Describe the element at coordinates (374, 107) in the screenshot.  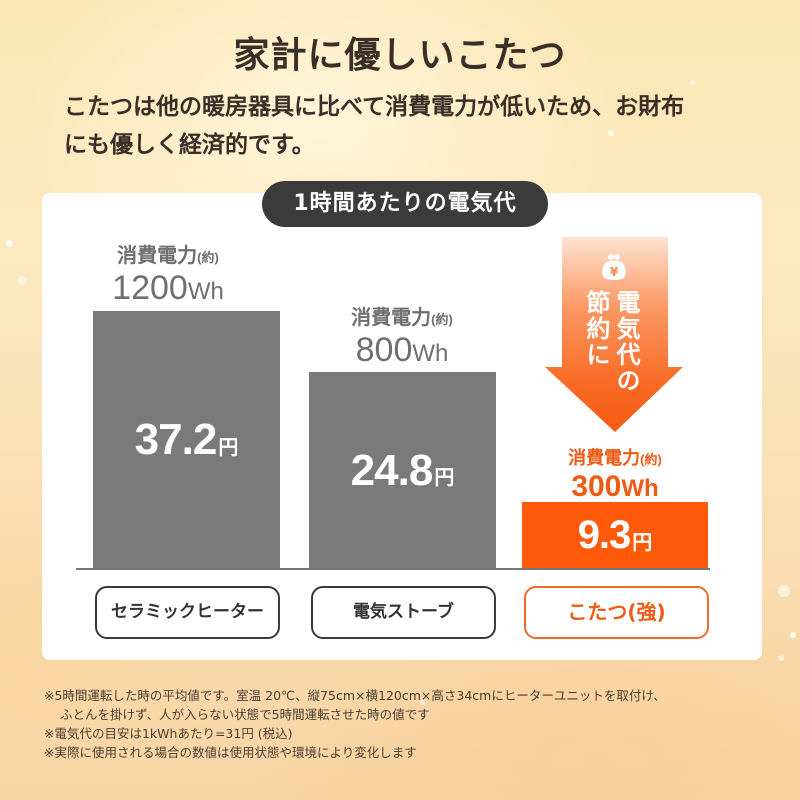
I see `subtitle-line-1: こたつは他の暖房器具に比べて消費電力が低いため、お財布` at that location.